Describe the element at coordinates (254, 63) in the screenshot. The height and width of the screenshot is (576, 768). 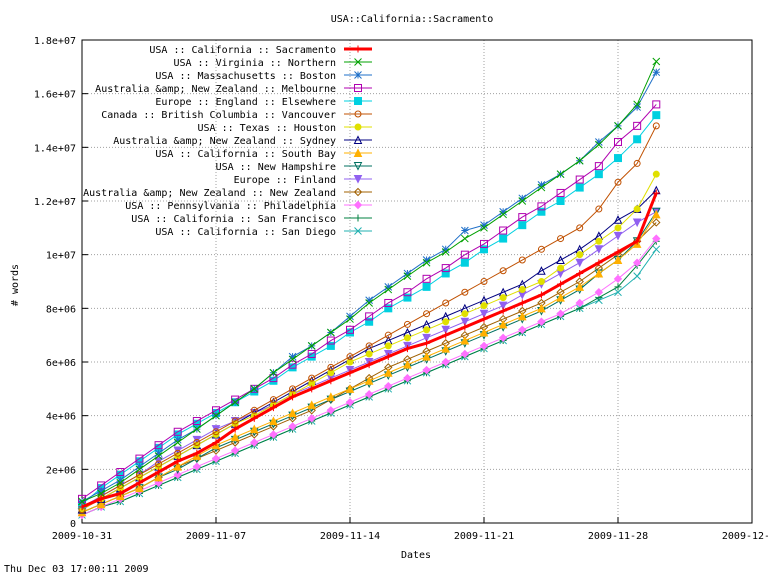
I see `legend-label: USA :: Virginia :: Northern` at that location.